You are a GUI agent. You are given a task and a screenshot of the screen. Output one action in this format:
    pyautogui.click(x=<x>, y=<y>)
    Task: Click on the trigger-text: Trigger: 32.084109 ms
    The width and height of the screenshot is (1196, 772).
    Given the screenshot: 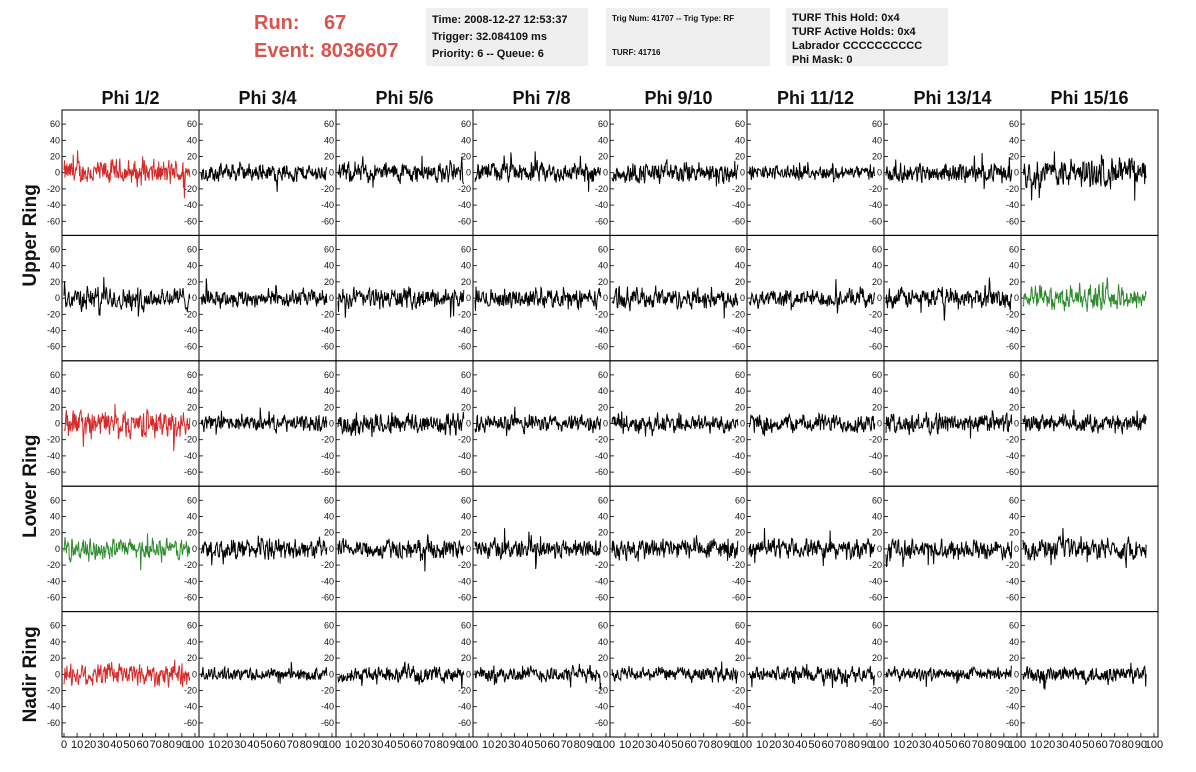 What is the action you would take?
    pyautogui.click(x=489, y=37)
    